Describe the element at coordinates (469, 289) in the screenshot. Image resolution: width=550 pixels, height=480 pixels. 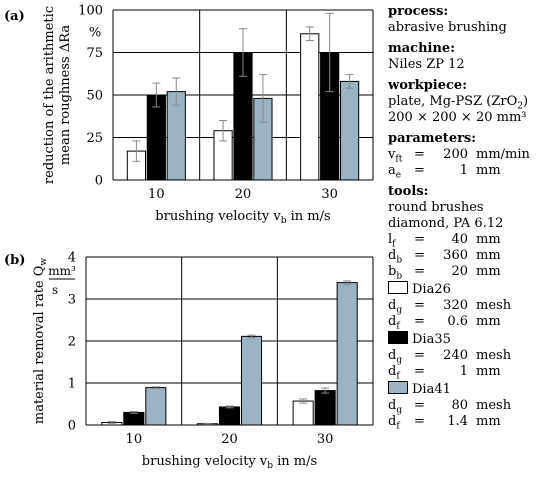
I see `legend-dia26: Dia26` at that location.